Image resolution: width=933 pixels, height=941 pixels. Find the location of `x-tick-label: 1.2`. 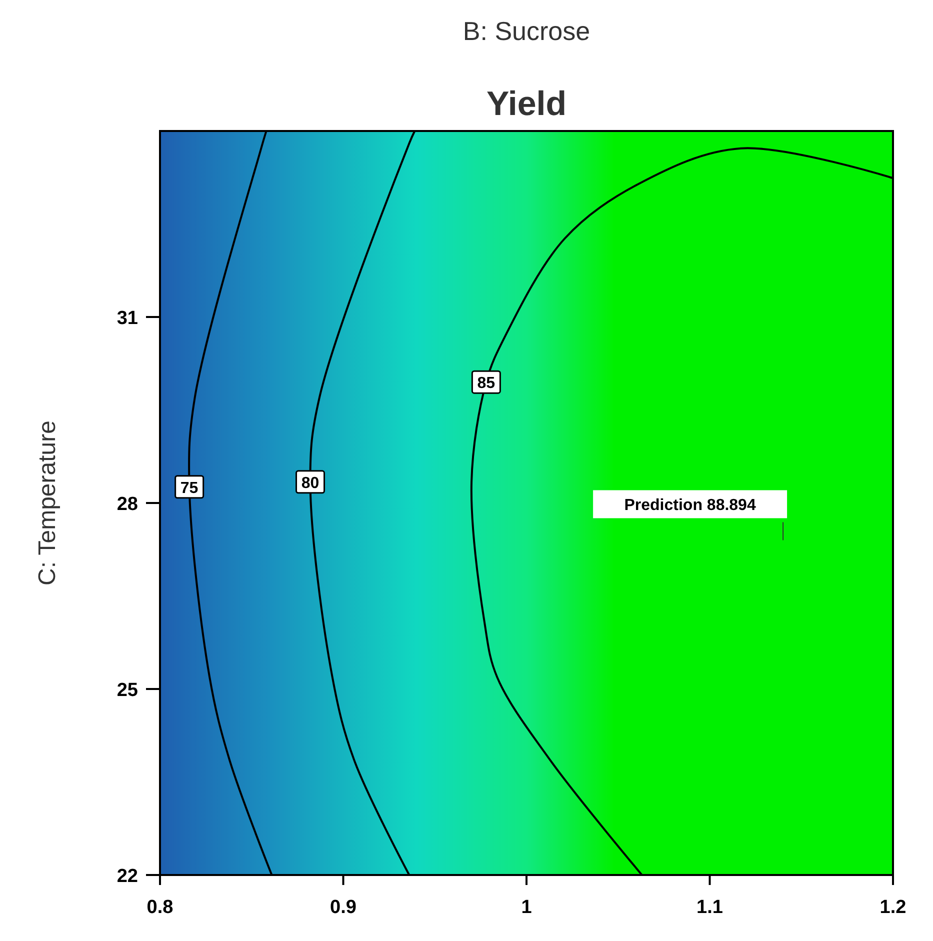

x-tick-label: 1.2 is located at coordinates (893, 907).